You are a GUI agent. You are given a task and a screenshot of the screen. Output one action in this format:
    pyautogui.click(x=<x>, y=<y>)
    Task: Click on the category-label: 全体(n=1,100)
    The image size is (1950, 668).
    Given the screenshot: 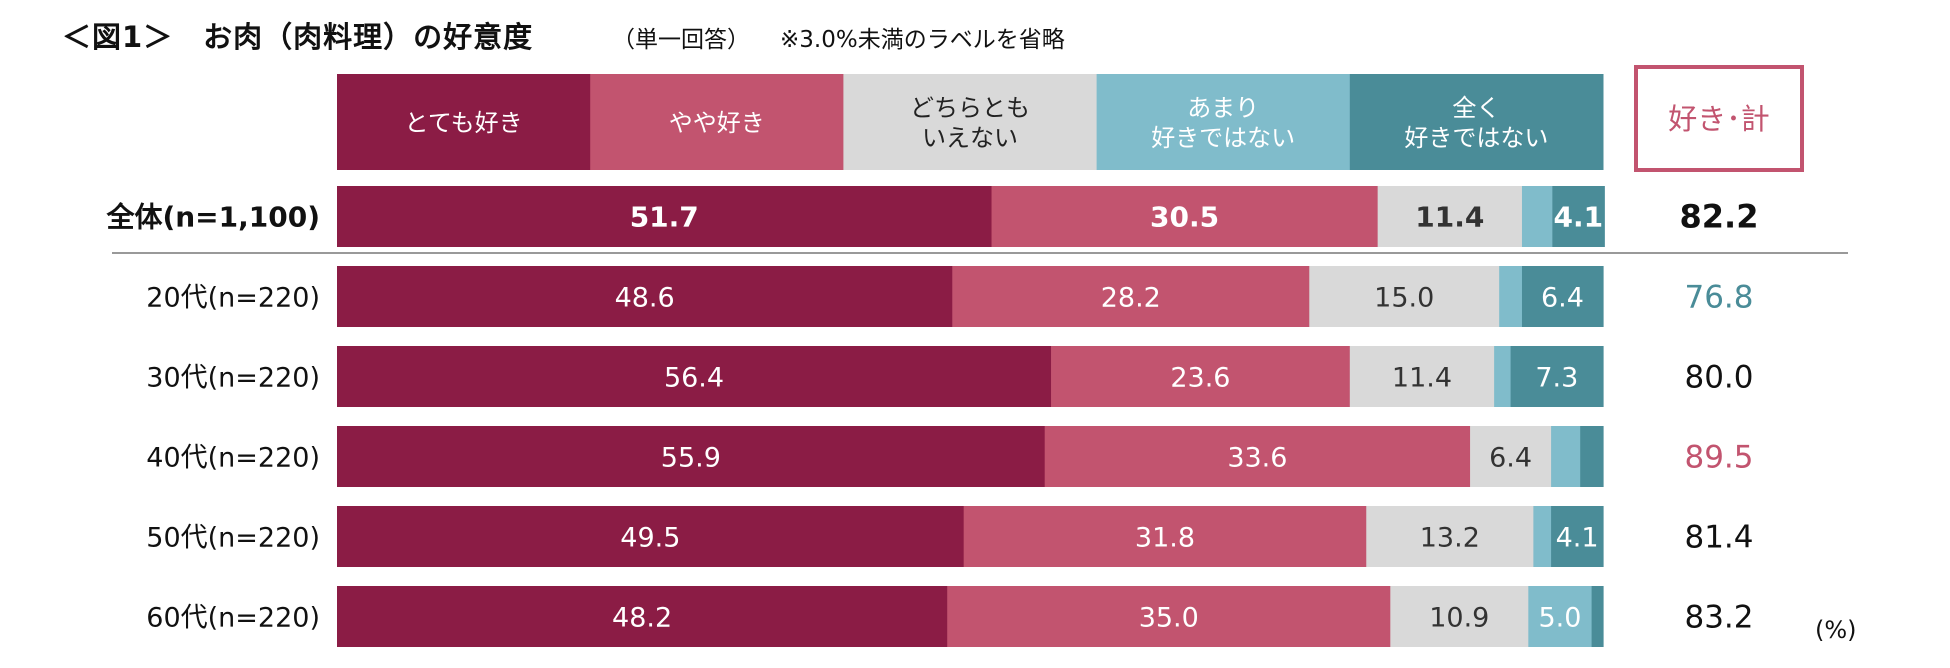 What is the action you would take?
    pyautogui.click(x=212, y=217)
    